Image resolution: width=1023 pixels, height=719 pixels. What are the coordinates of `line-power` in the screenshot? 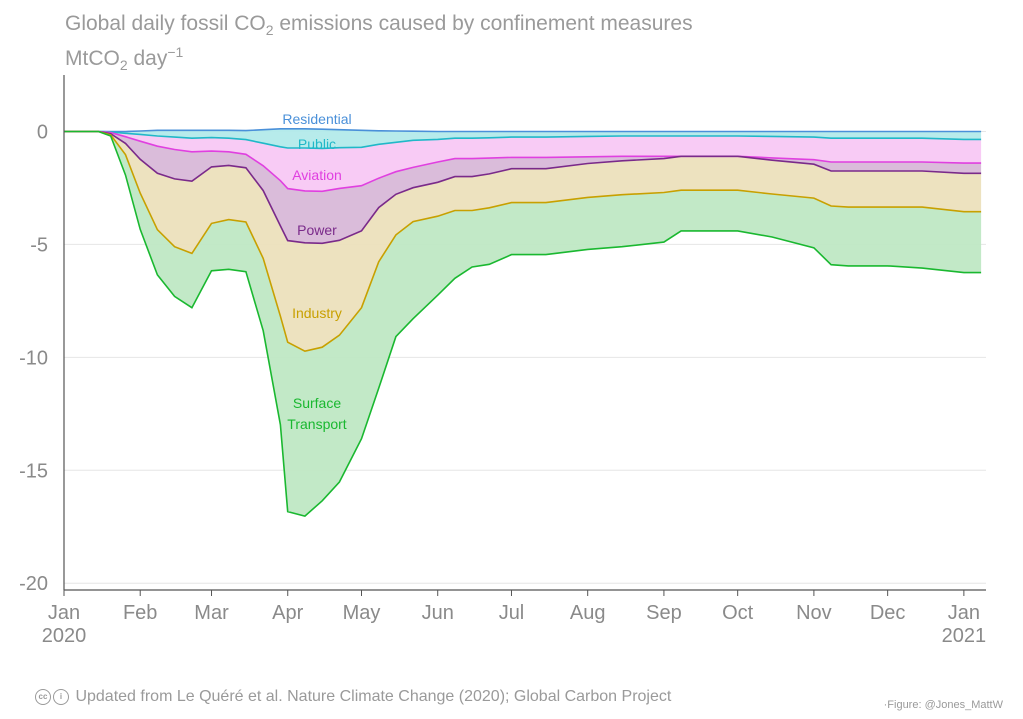 It's located at (523, 187).